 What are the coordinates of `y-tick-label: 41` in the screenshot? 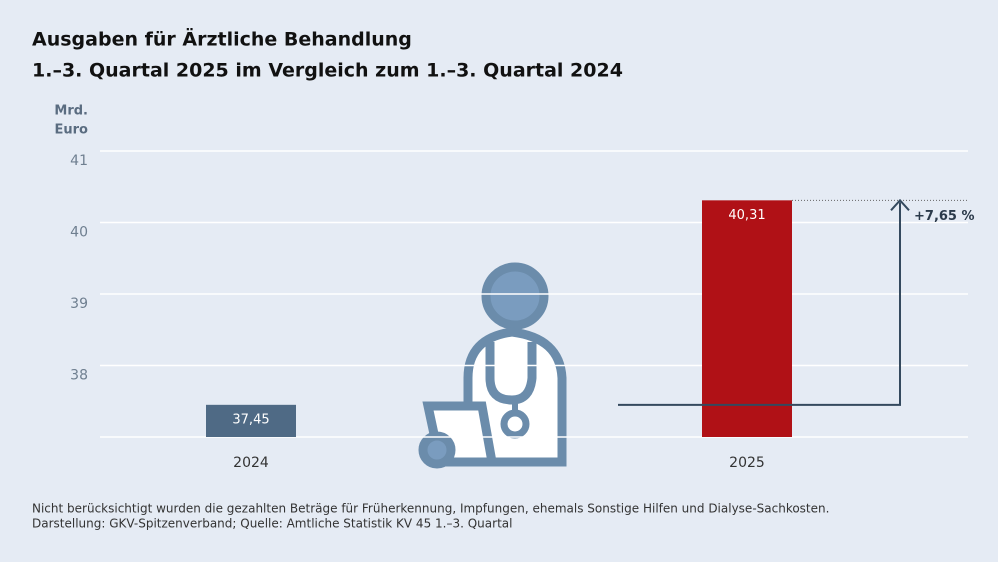 It's located at (79, 161).